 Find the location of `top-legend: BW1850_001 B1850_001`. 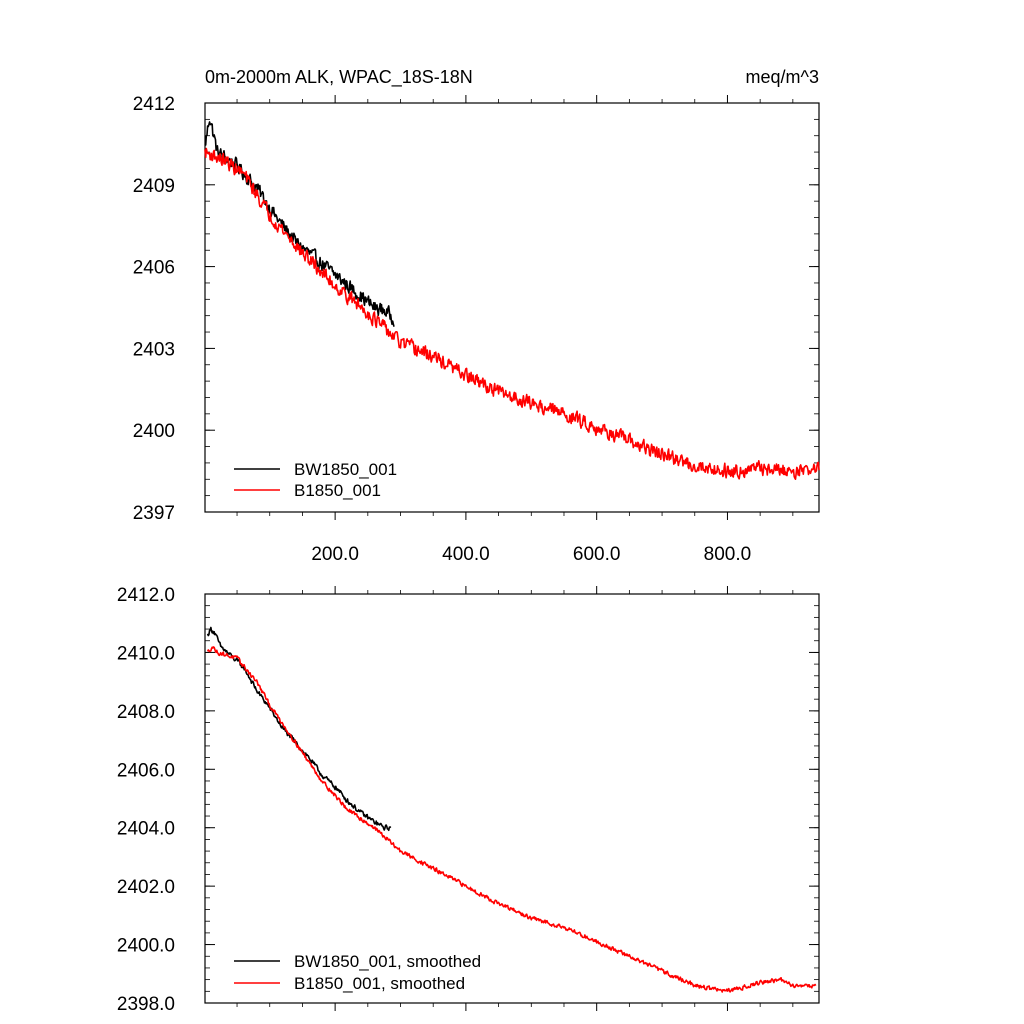

top-legend: BW1850_001 B1850_001 is located at coordinates (315, 480).